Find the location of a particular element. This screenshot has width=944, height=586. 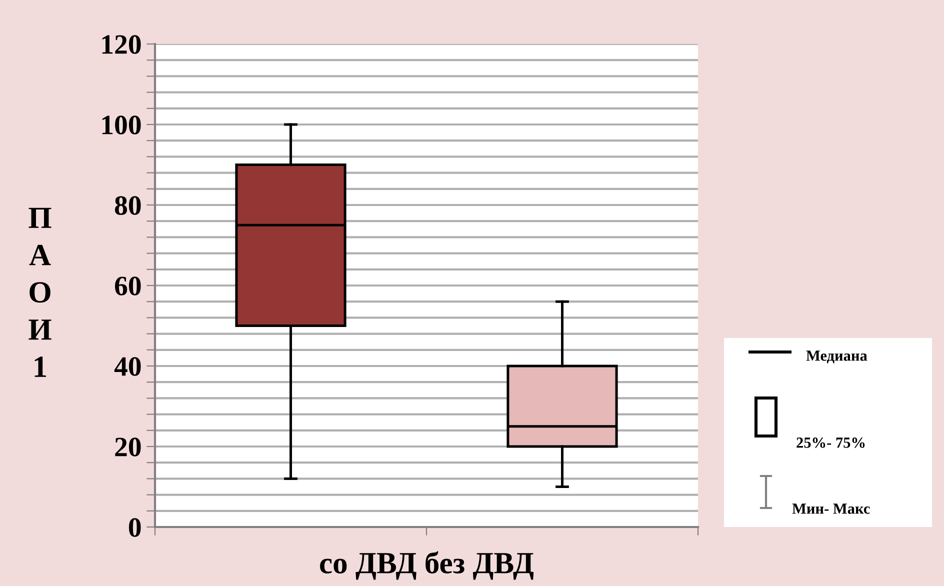

y-tick-label: 60 is located at coordinates (127, 286).